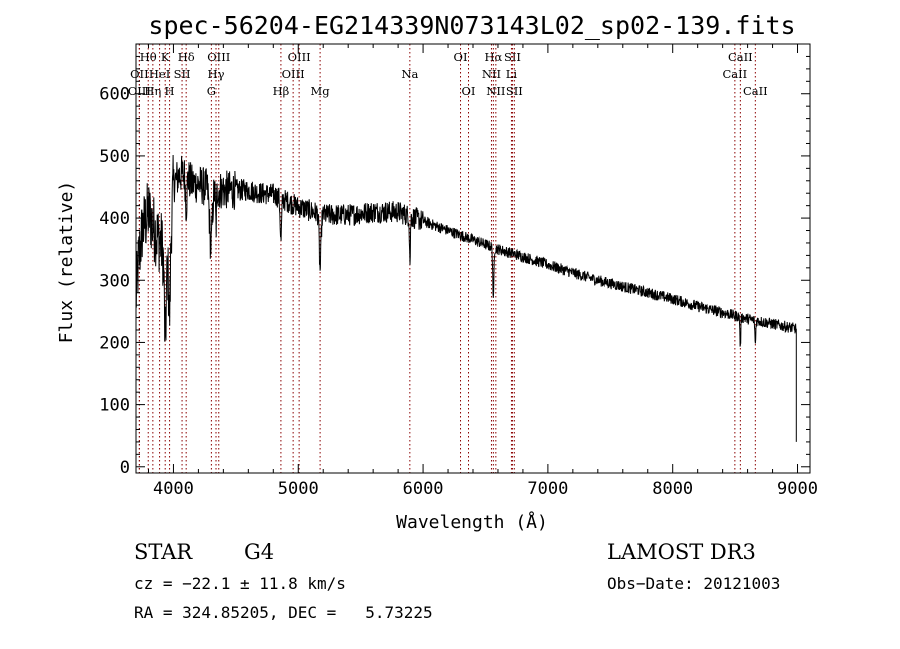 The width and height of the screenshot is (900, 649). Describe the element at coordinates (114, 95) in the screenshot. I see `y-tick-label: 600` at that location.